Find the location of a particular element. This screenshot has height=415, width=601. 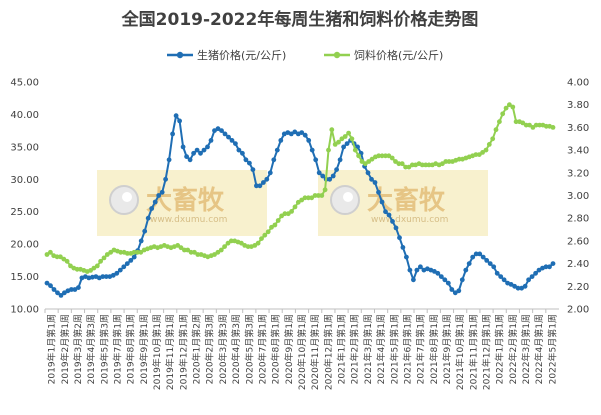

watermark-logo-icon-inner is located at coordinates (127, 197).